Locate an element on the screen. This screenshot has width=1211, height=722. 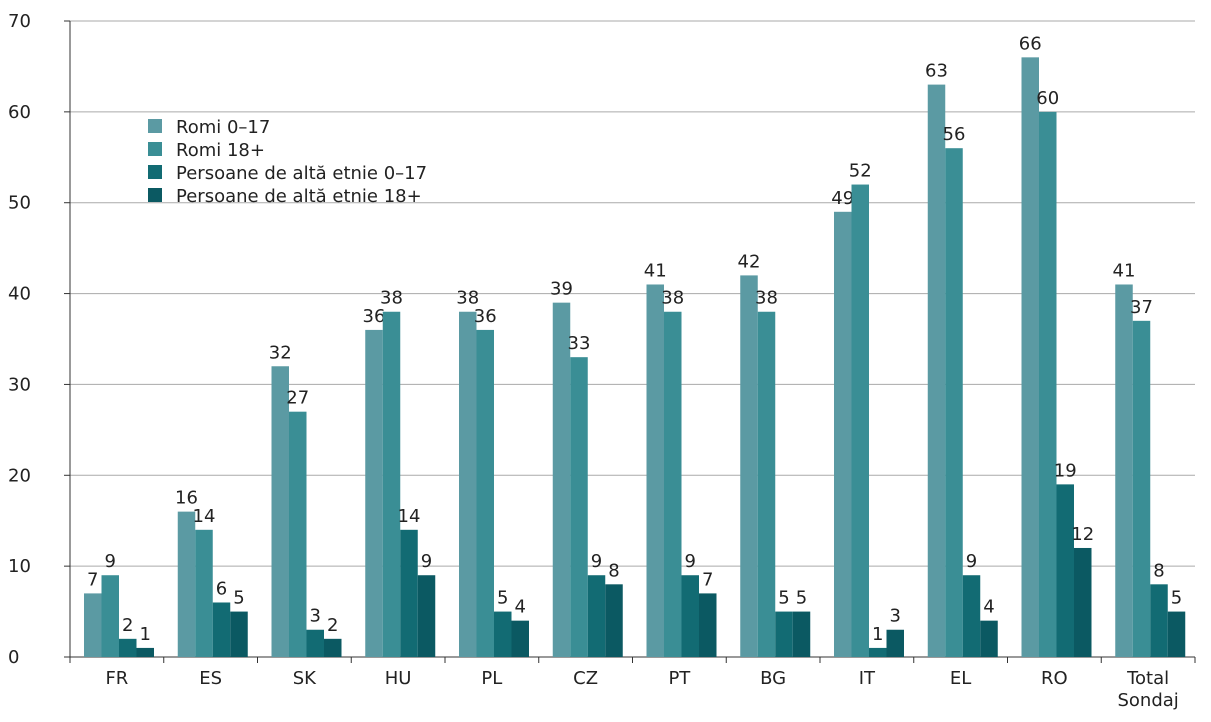
x-tick-label: IT is located at coordinates (867, 678).